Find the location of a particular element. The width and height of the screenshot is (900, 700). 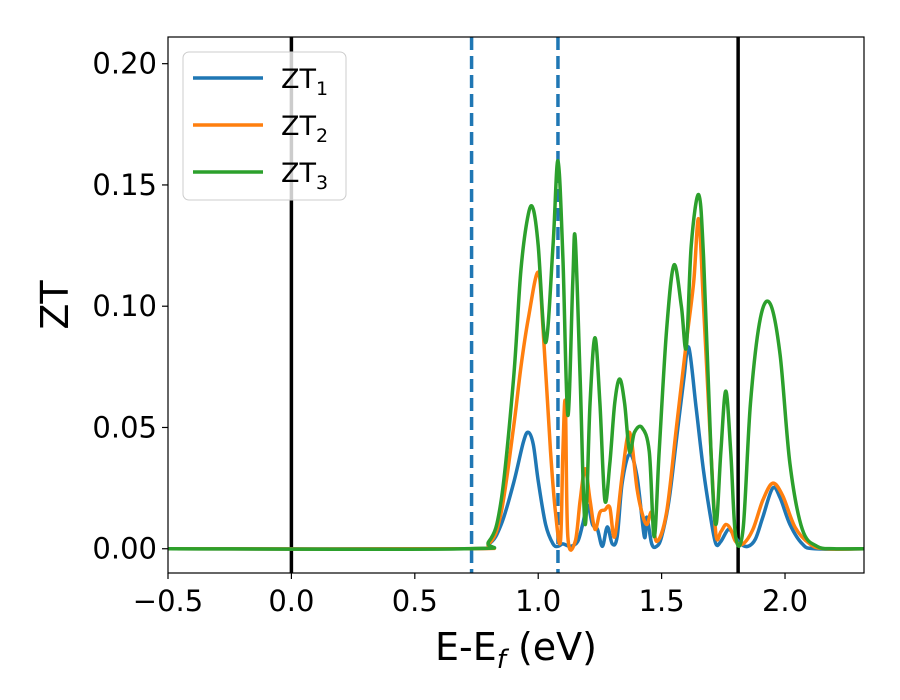

x-axis-ticks: −0.5 0.0 0.5 1.0 1.5 2.0 is located at coordinates (470, 595).